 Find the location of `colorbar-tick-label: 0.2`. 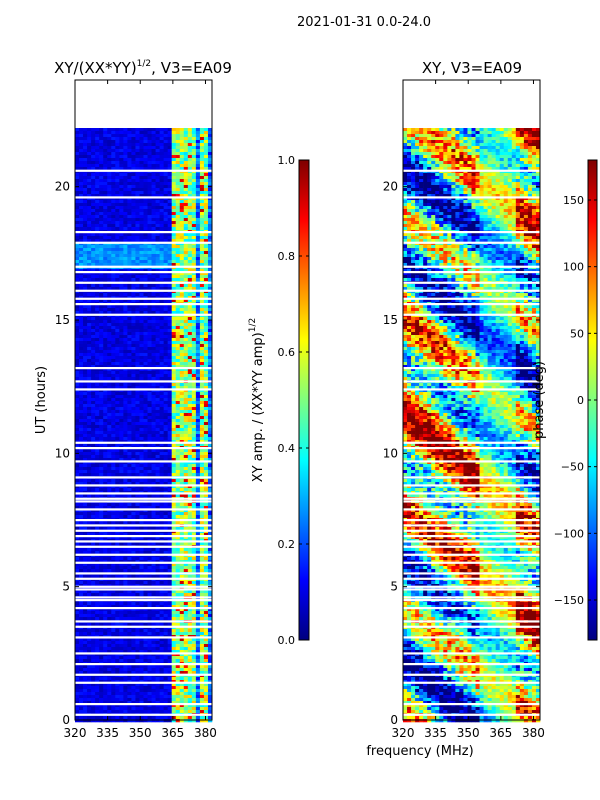

colorbar-tick-label: 0.2 is located at coordinates (287, 544).